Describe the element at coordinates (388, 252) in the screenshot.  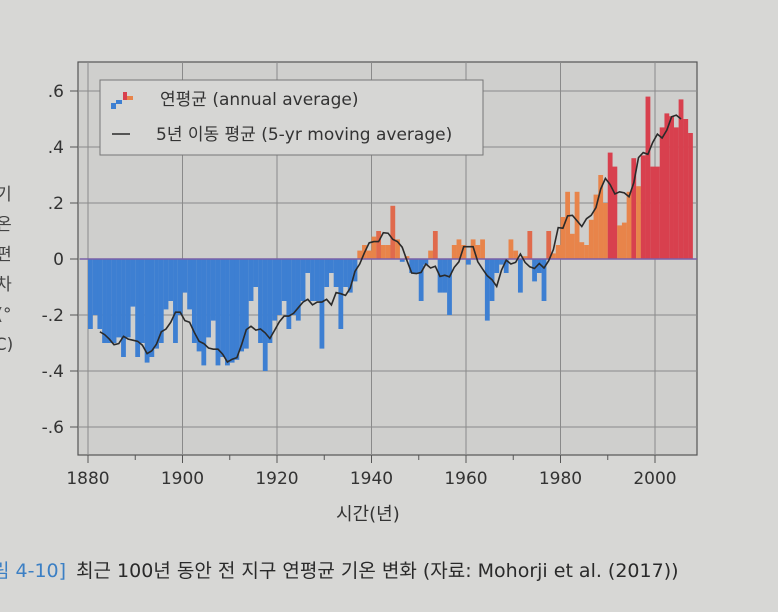
I see `bar-1943` at that location.